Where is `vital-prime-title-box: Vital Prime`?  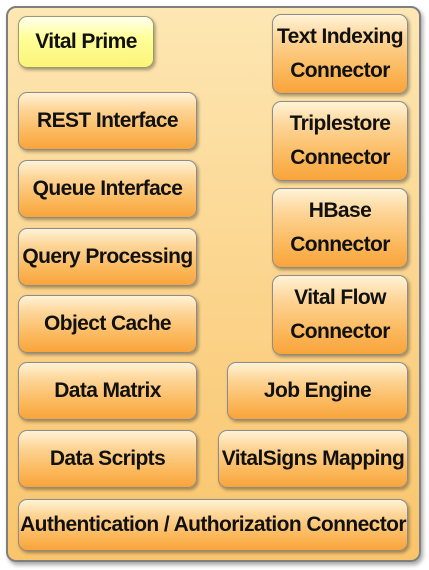
vital-prime-title-box: Vital Prime is located at coordinates (86, 42).